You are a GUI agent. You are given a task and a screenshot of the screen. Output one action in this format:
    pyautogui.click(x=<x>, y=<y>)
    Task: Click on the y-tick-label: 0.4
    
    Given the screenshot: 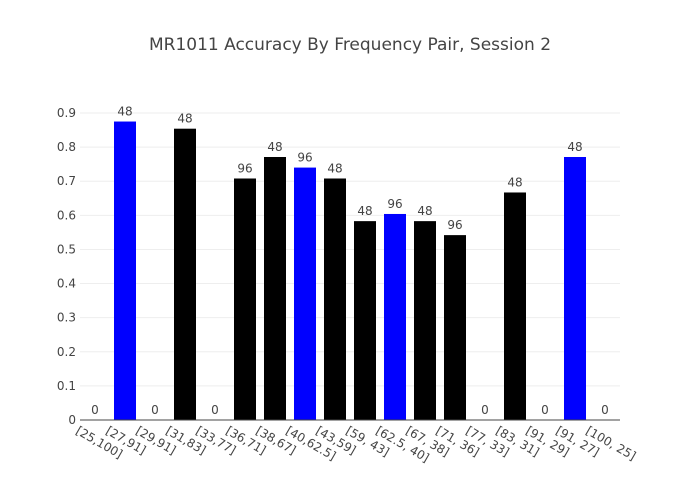 What is the action you would take?
    pyautogui.click(x=66, y=284)
    